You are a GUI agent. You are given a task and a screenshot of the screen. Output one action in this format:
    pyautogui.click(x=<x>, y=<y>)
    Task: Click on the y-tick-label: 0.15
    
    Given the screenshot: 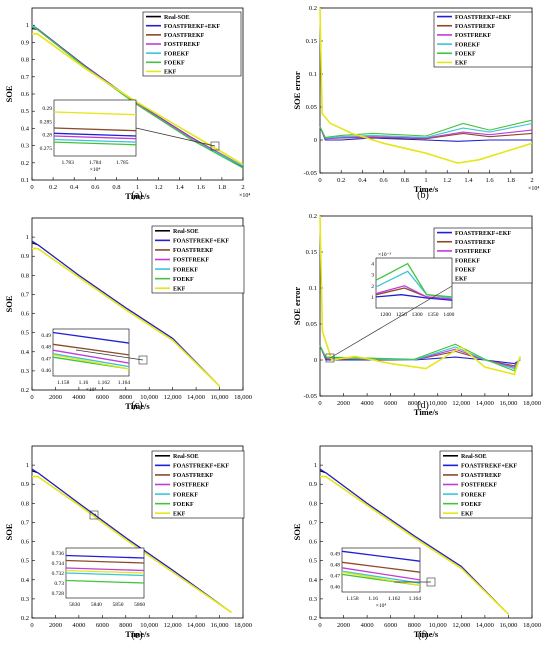 What is the action you would take?
    pyautogui.click(x=311, y=252)
    